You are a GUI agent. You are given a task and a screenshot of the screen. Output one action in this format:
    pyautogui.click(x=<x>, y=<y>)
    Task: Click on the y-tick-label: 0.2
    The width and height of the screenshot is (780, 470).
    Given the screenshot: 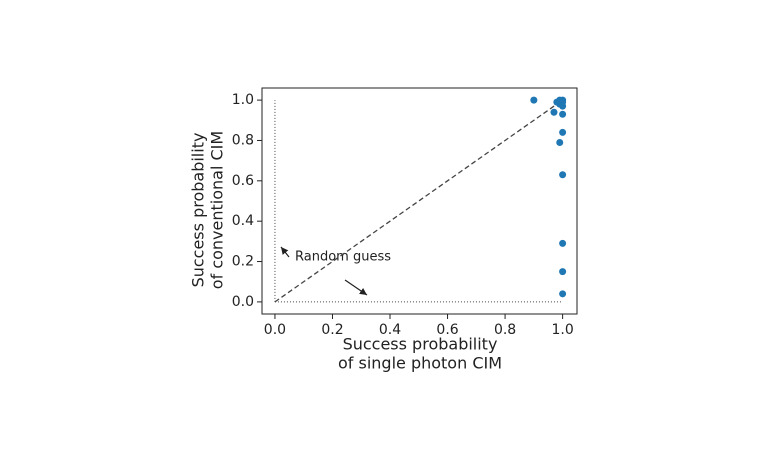 What is the action you would take?
    pyautogui.click(x=243, y=262)
    